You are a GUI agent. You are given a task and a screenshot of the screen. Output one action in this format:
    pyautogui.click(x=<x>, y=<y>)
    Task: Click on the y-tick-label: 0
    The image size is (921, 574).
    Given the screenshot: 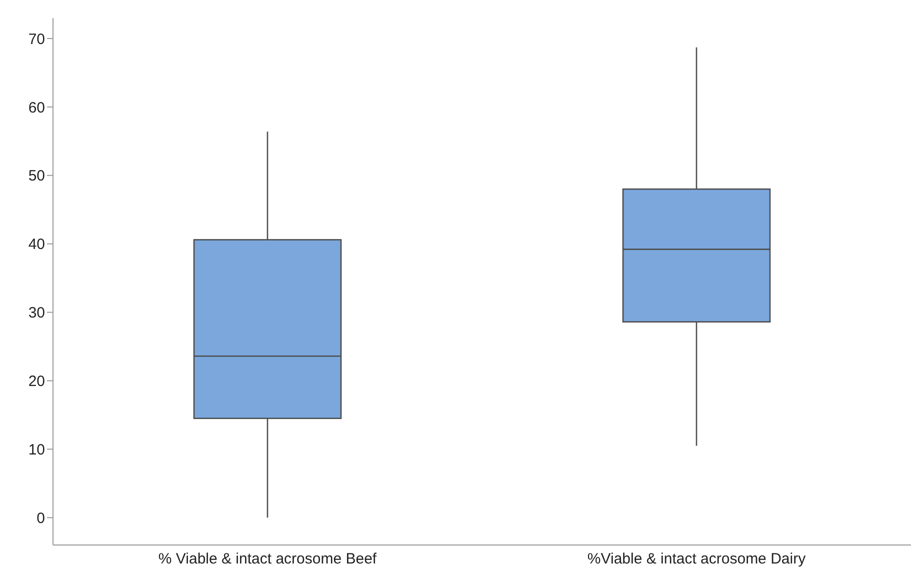 What is the action you would take?
    pyautogui.click(x=40, y=518)
    